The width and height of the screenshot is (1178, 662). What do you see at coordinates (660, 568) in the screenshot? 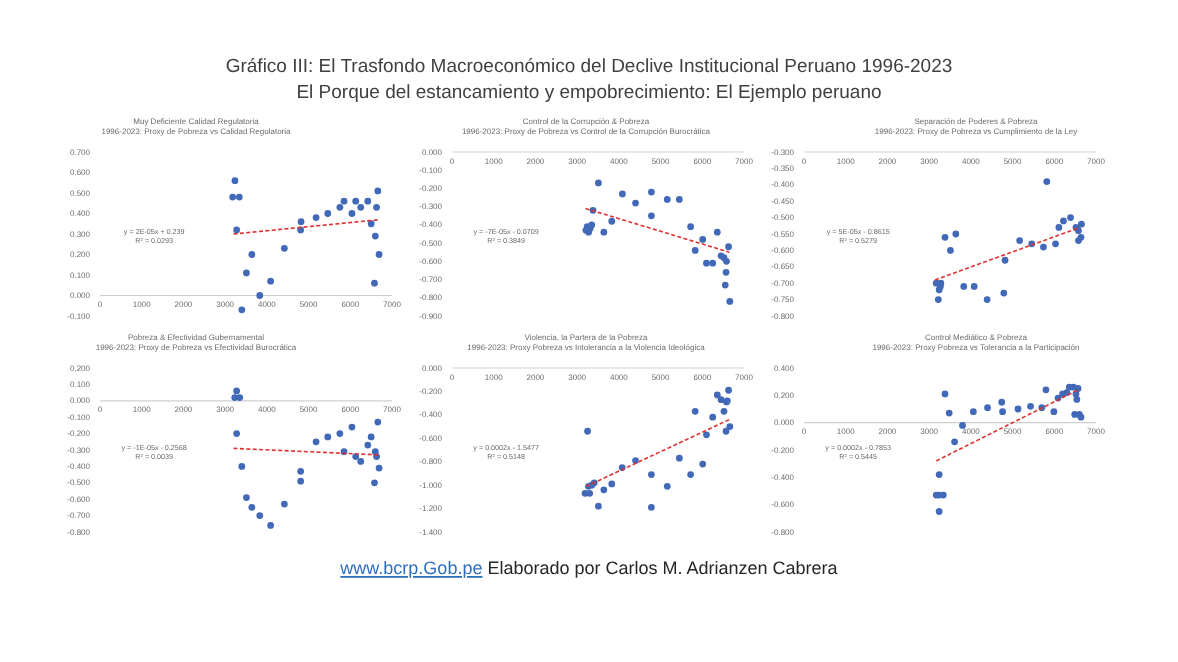
I see `text: Elaborado por Carlos M. Adrianzen Cabrera` at bounding box center [660, 568].